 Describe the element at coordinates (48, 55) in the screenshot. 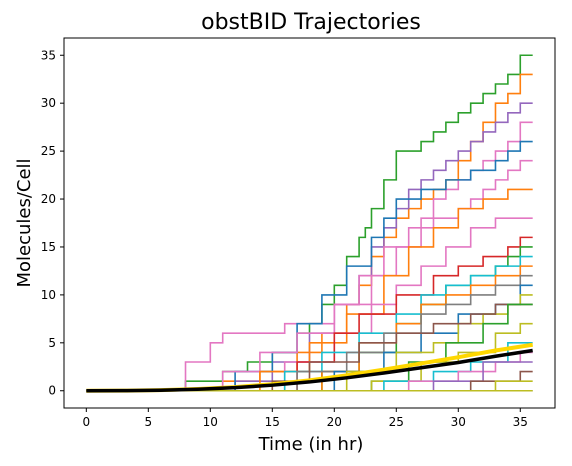

I see `y-tick-label: 35` at that location.